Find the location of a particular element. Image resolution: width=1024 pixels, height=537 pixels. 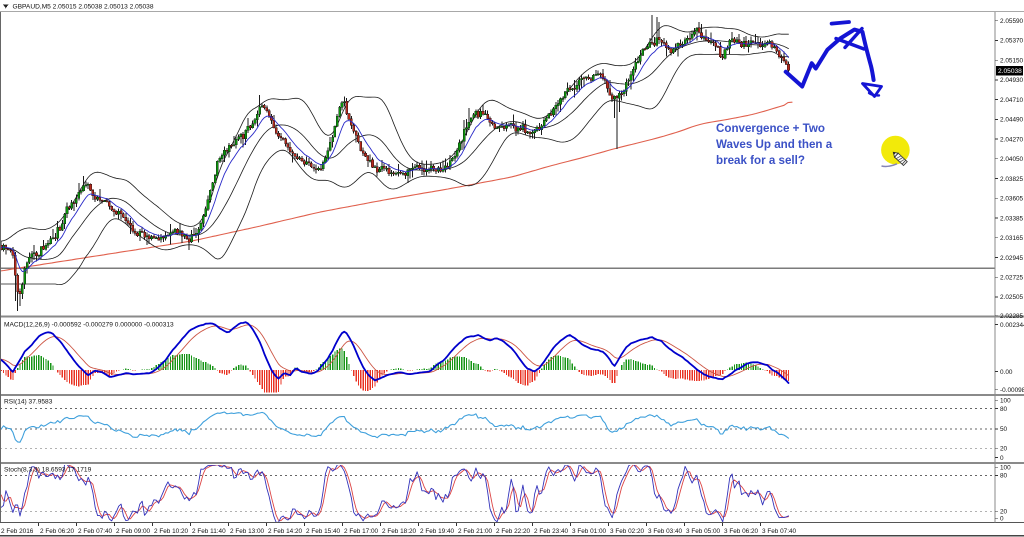

svg-text: 2.03385 is located at coordinates (1012, 218).